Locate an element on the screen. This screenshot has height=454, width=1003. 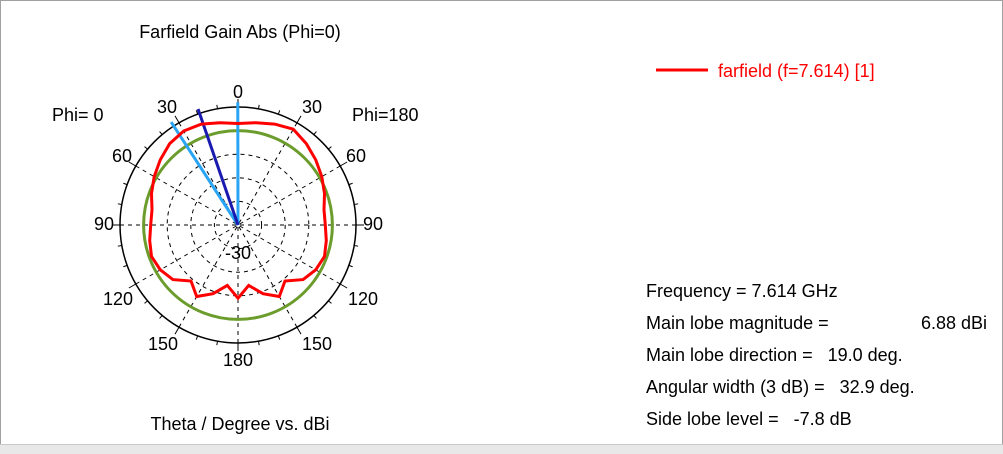
info-direction: Main lobe direction = 19.0 deg. is located at coordinates (774, 355).